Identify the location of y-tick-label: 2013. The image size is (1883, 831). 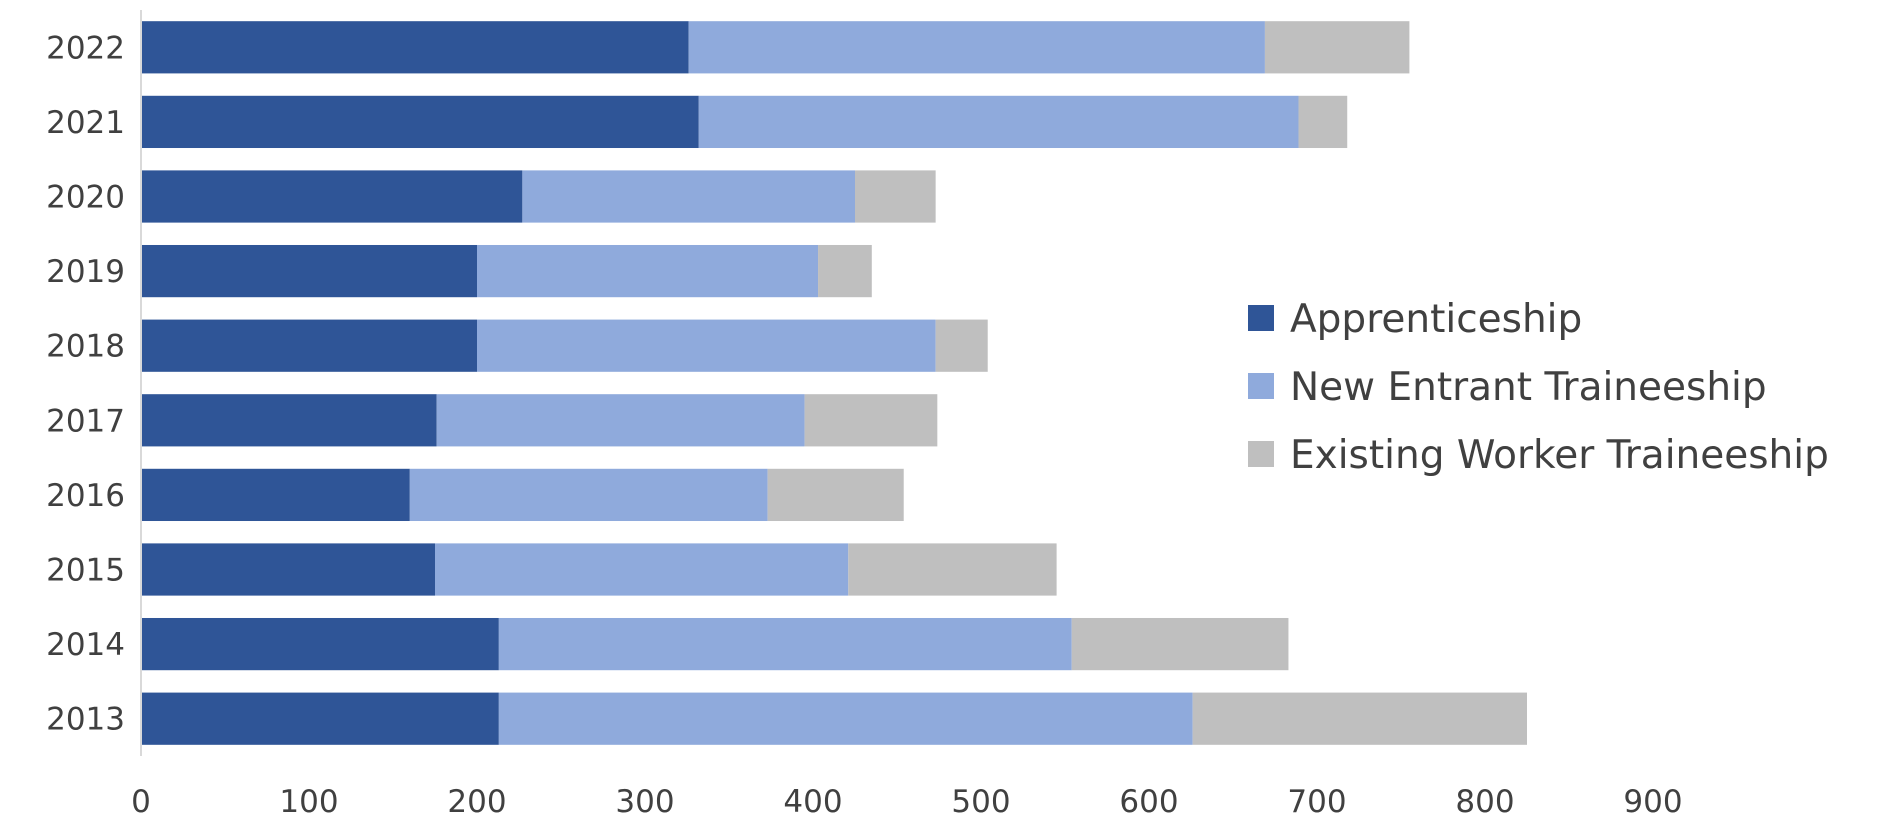
(85, 720).